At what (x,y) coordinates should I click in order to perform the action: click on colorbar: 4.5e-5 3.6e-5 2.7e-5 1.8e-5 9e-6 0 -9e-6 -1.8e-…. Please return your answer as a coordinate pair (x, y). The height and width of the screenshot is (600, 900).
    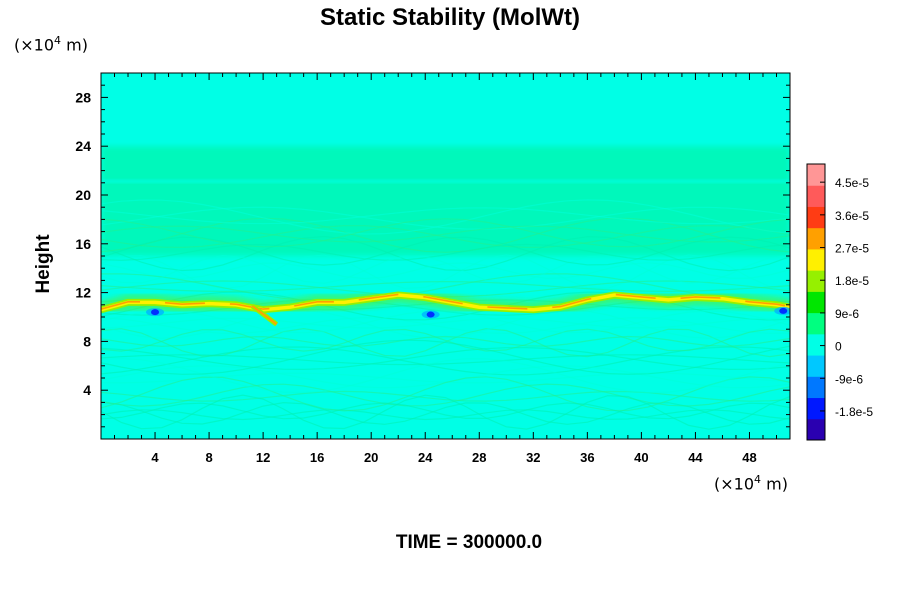
    Looking at the image, I should click on (839, 302).